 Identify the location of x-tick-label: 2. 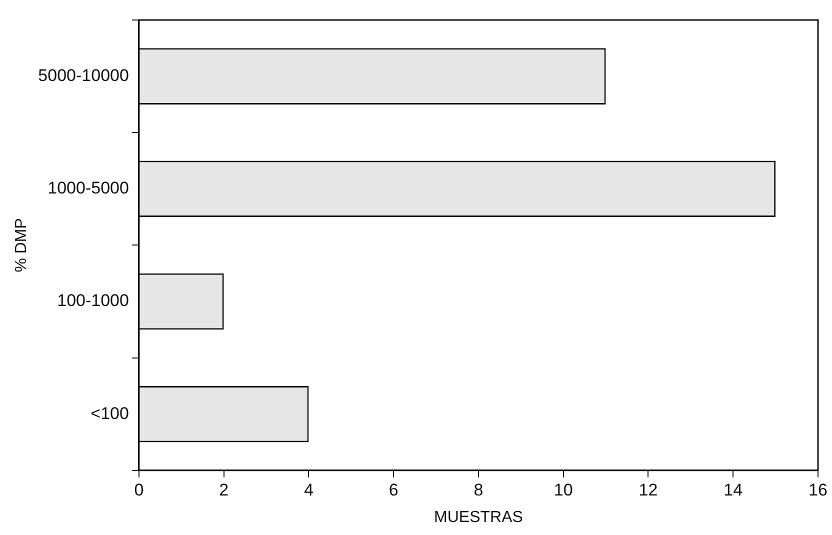
(224, 490).